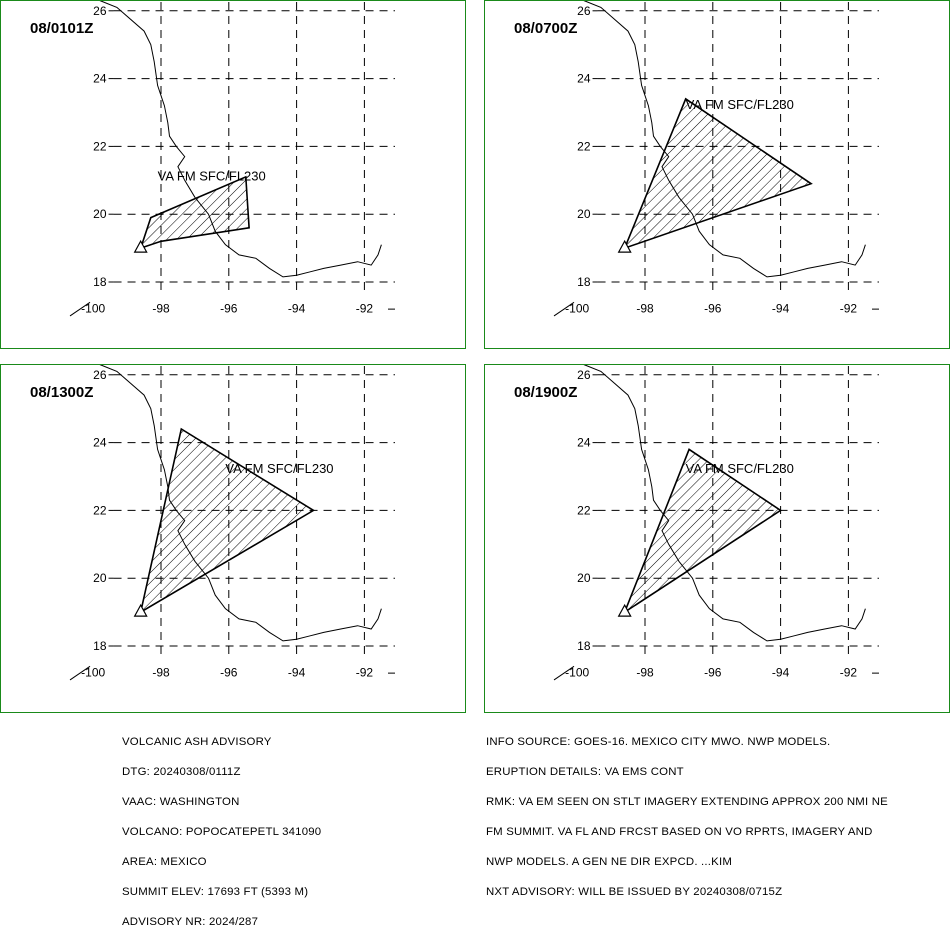  I want to click on info-line: AREA: MEXICO, so click(164, 862).